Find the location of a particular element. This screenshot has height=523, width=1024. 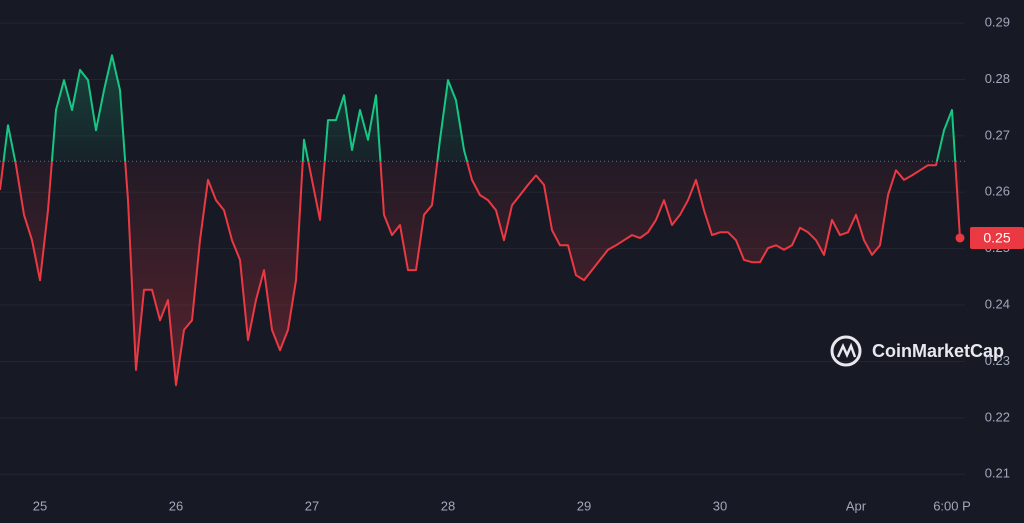

x-tick-label: 28 is located at coordinates (448, 505).